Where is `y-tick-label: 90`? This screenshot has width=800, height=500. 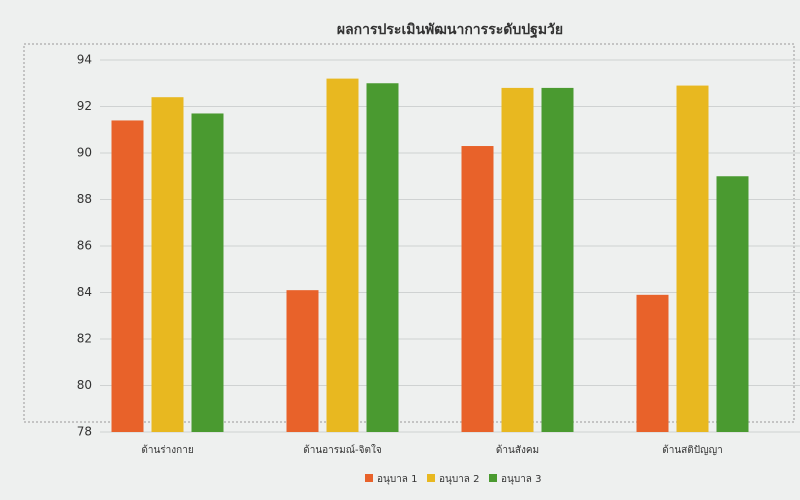
y-tick-label: 90 is located at coordinates (84, 153).